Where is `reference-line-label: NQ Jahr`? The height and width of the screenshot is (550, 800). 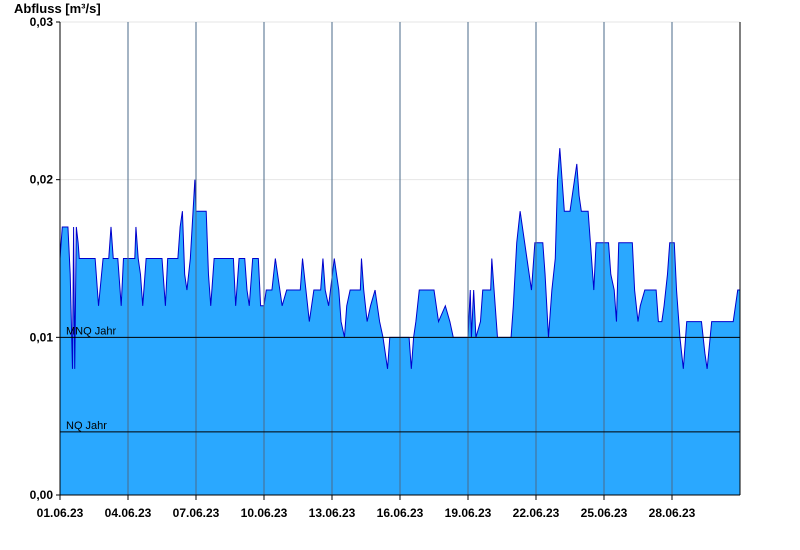
reference-line-label: NQ Jahr is located at coordinates (86, 426).